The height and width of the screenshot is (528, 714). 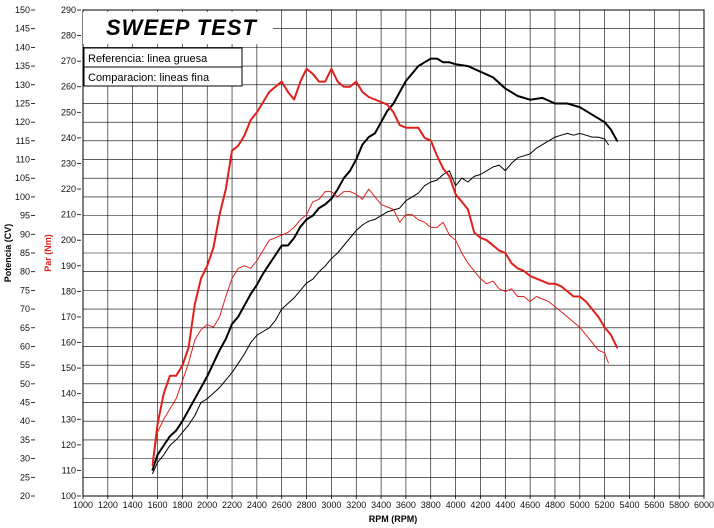 I want to click on y-right-tick-label: 120, so click(x=68, y=445).